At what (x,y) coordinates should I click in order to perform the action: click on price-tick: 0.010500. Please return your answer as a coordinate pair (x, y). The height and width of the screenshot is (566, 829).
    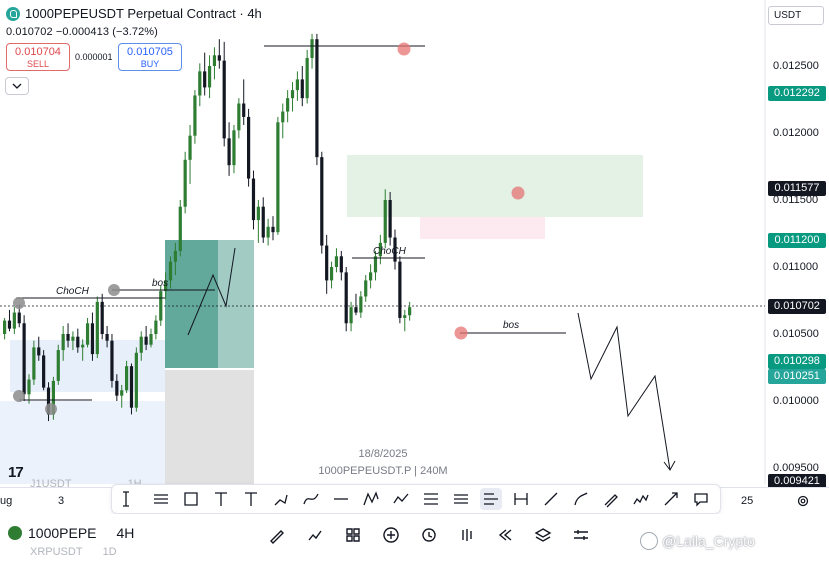
    Looking at the image, I should click on (796, 334).